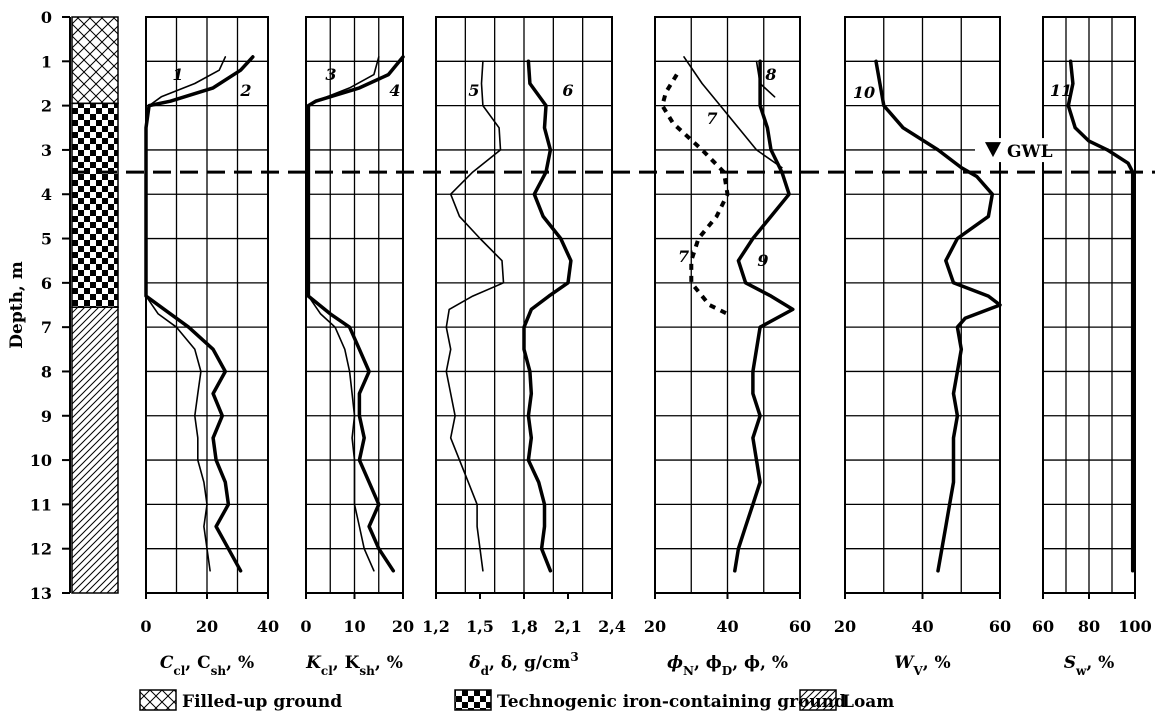 The height and width of the screenshot is (728, 1166). Describe the element at coordinates (46, 371) in the screenshot. I see `y-tick-label: 8` at that location.